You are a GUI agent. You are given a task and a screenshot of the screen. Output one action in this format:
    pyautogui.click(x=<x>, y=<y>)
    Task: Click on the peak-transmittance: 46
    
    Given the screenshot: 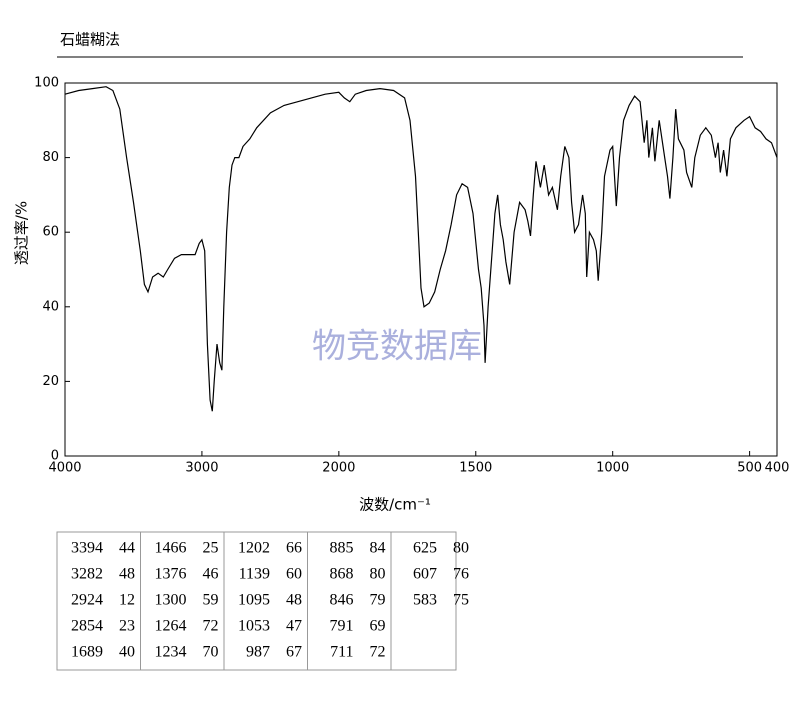 What is the action you would take?
    pyautogui.click(x=211, y=574)
    